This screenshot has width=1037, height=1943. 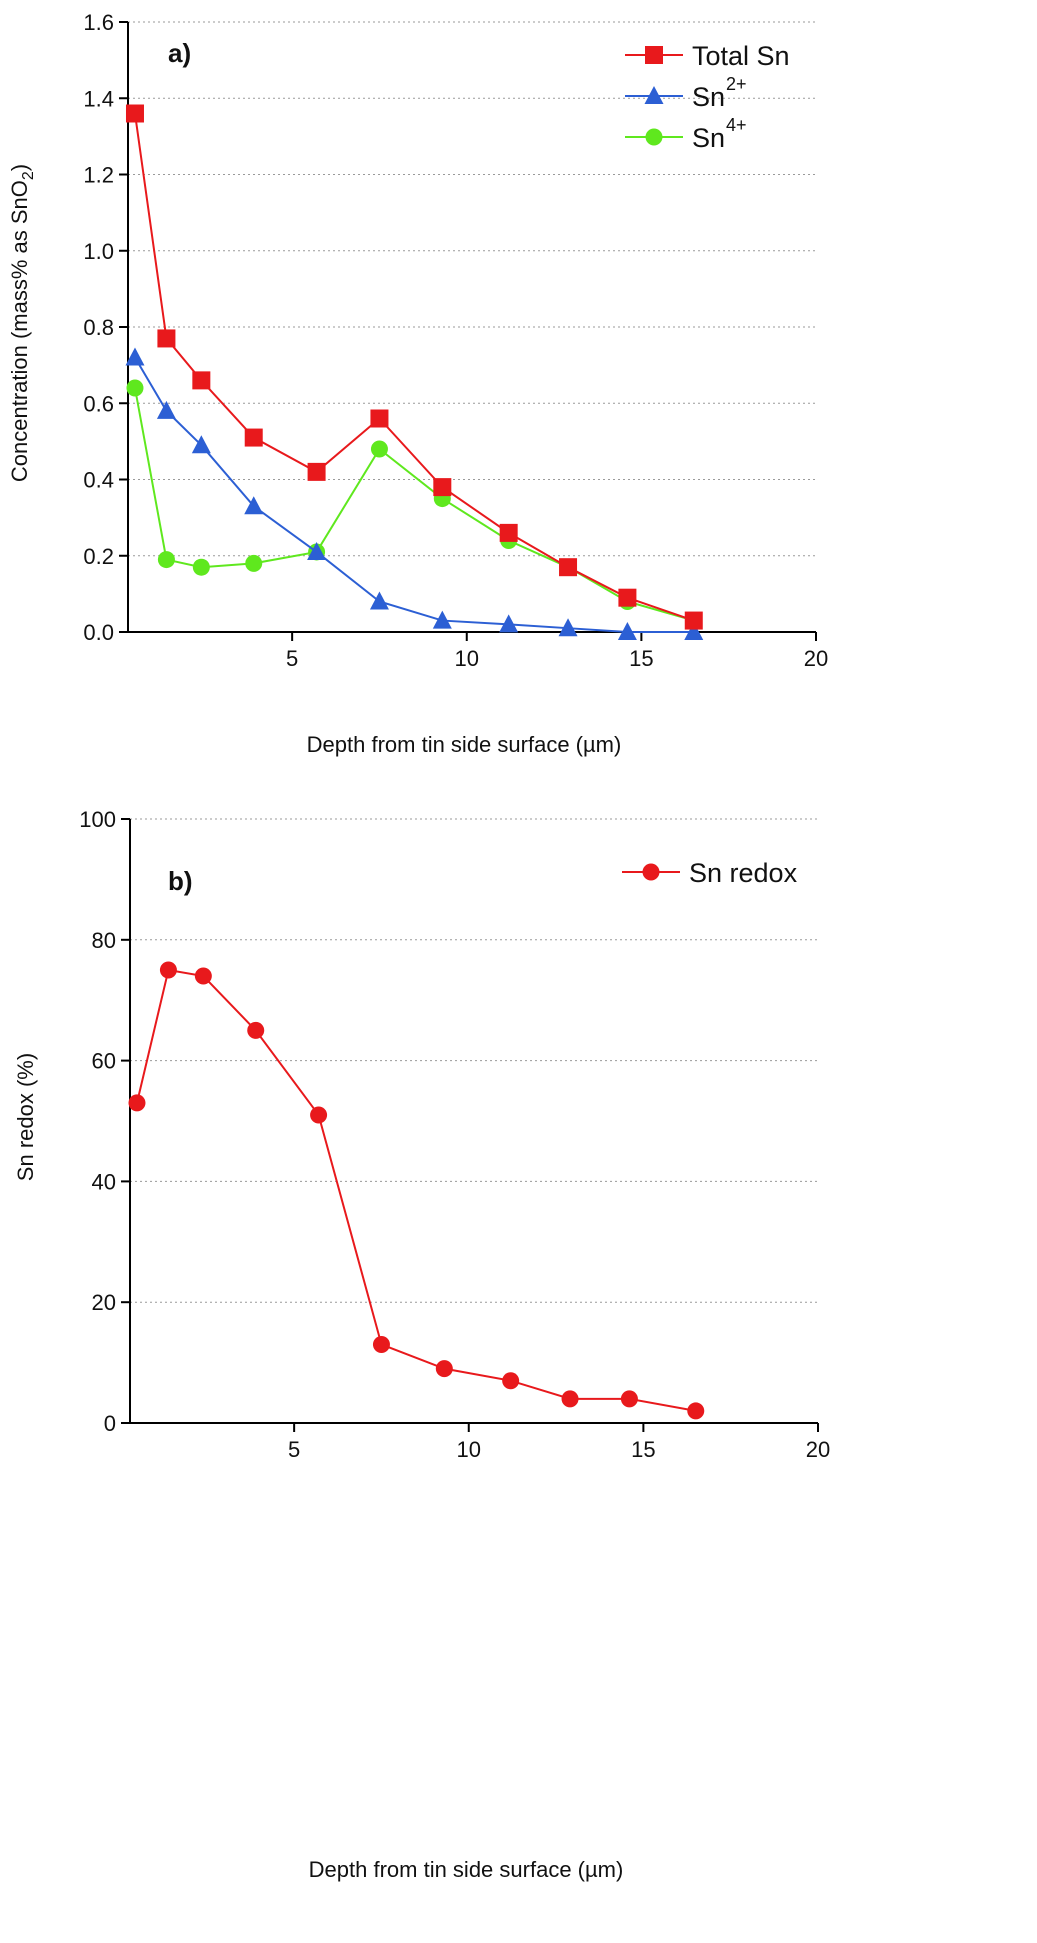 What do you see at coordinates (736, 125) in the screenshot?
I see `legend-label-superscript: 4+` at bounding box center [736, 125].